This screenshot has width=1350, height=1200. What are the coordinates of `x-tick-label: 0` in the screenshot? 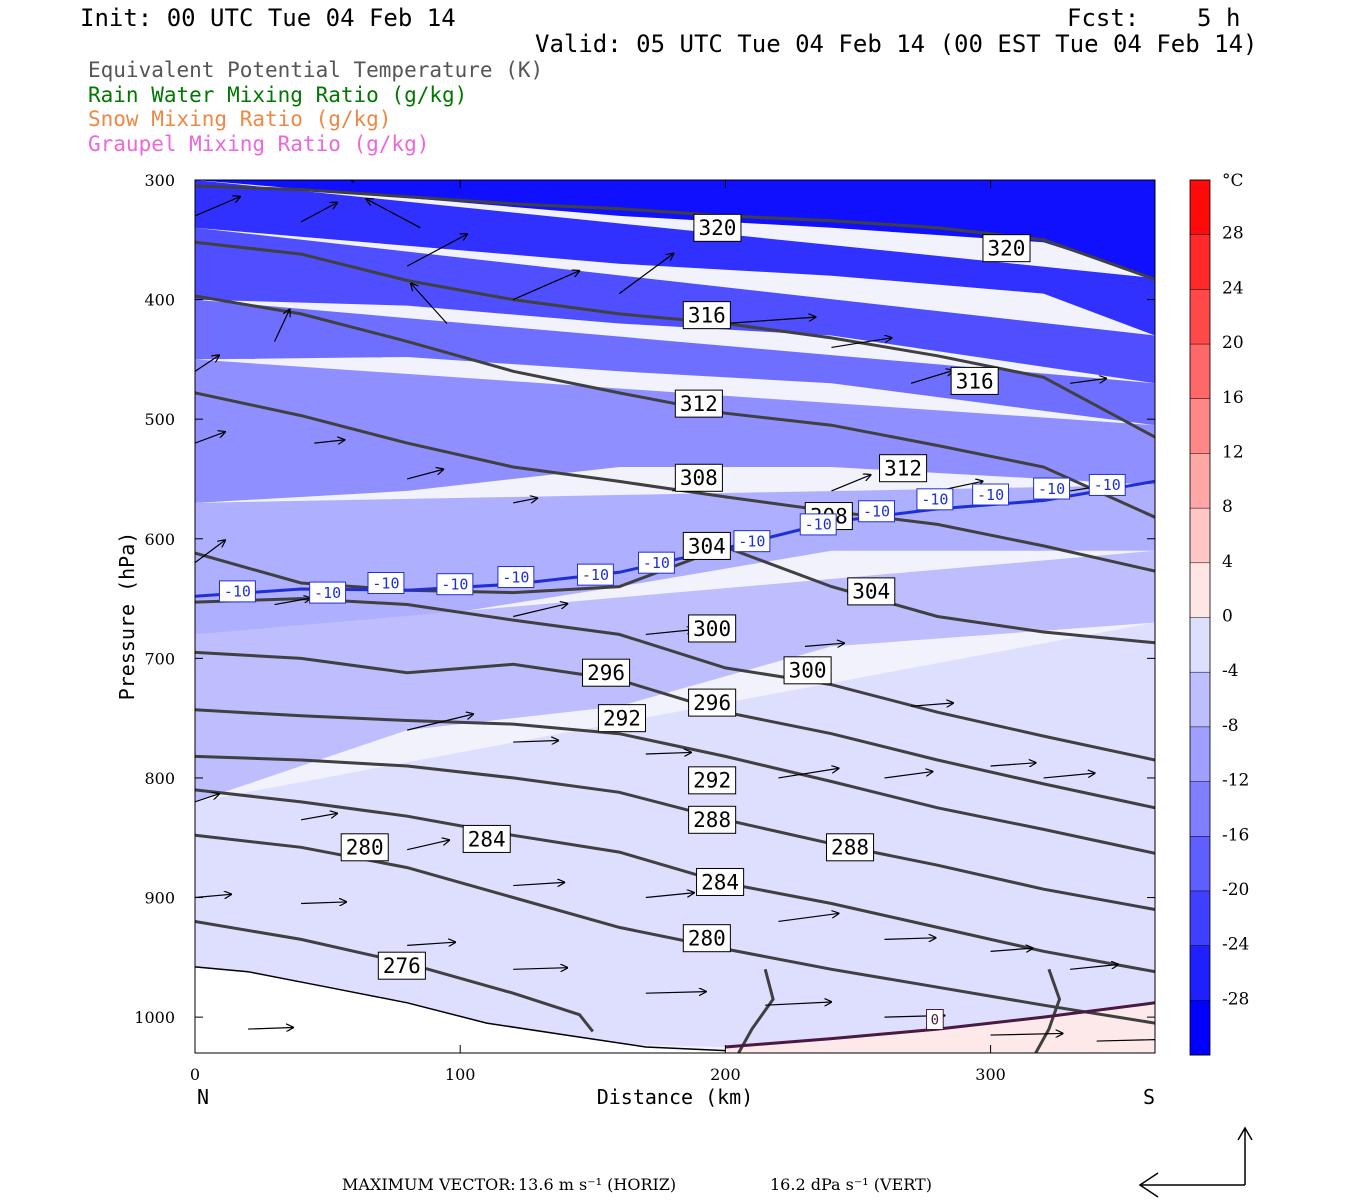 It's located at (195, 1074).